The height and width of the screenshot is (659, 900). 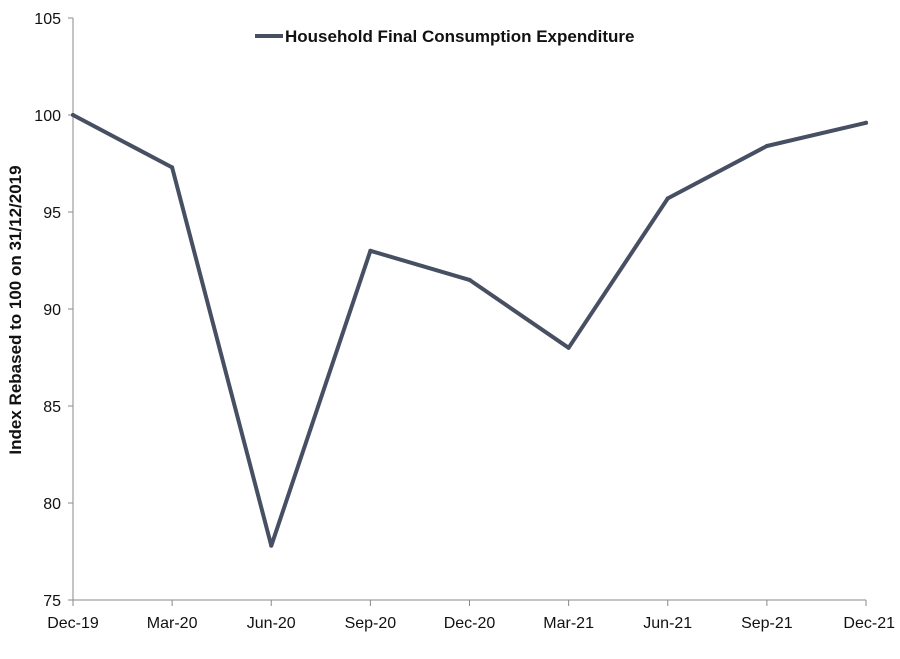 What do you see at coordinates (459, 36) in the screenshot?
I see `legend-label: Household Final Consumption Expenditure` at bounding box center [459, 36].